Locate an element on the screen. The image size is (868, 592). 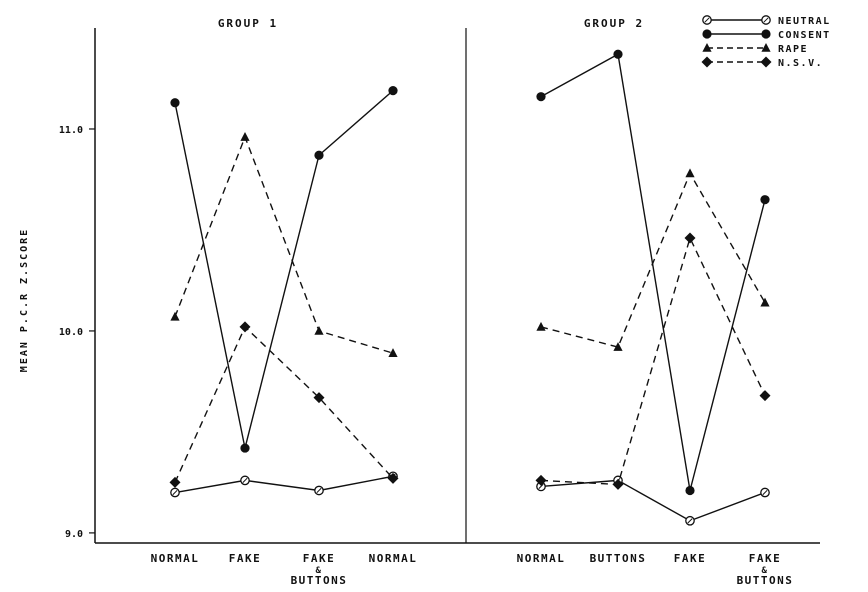
legend: NEUTRAL CONSENT RAPE N.S.V. is located at coordinates (766, 42).